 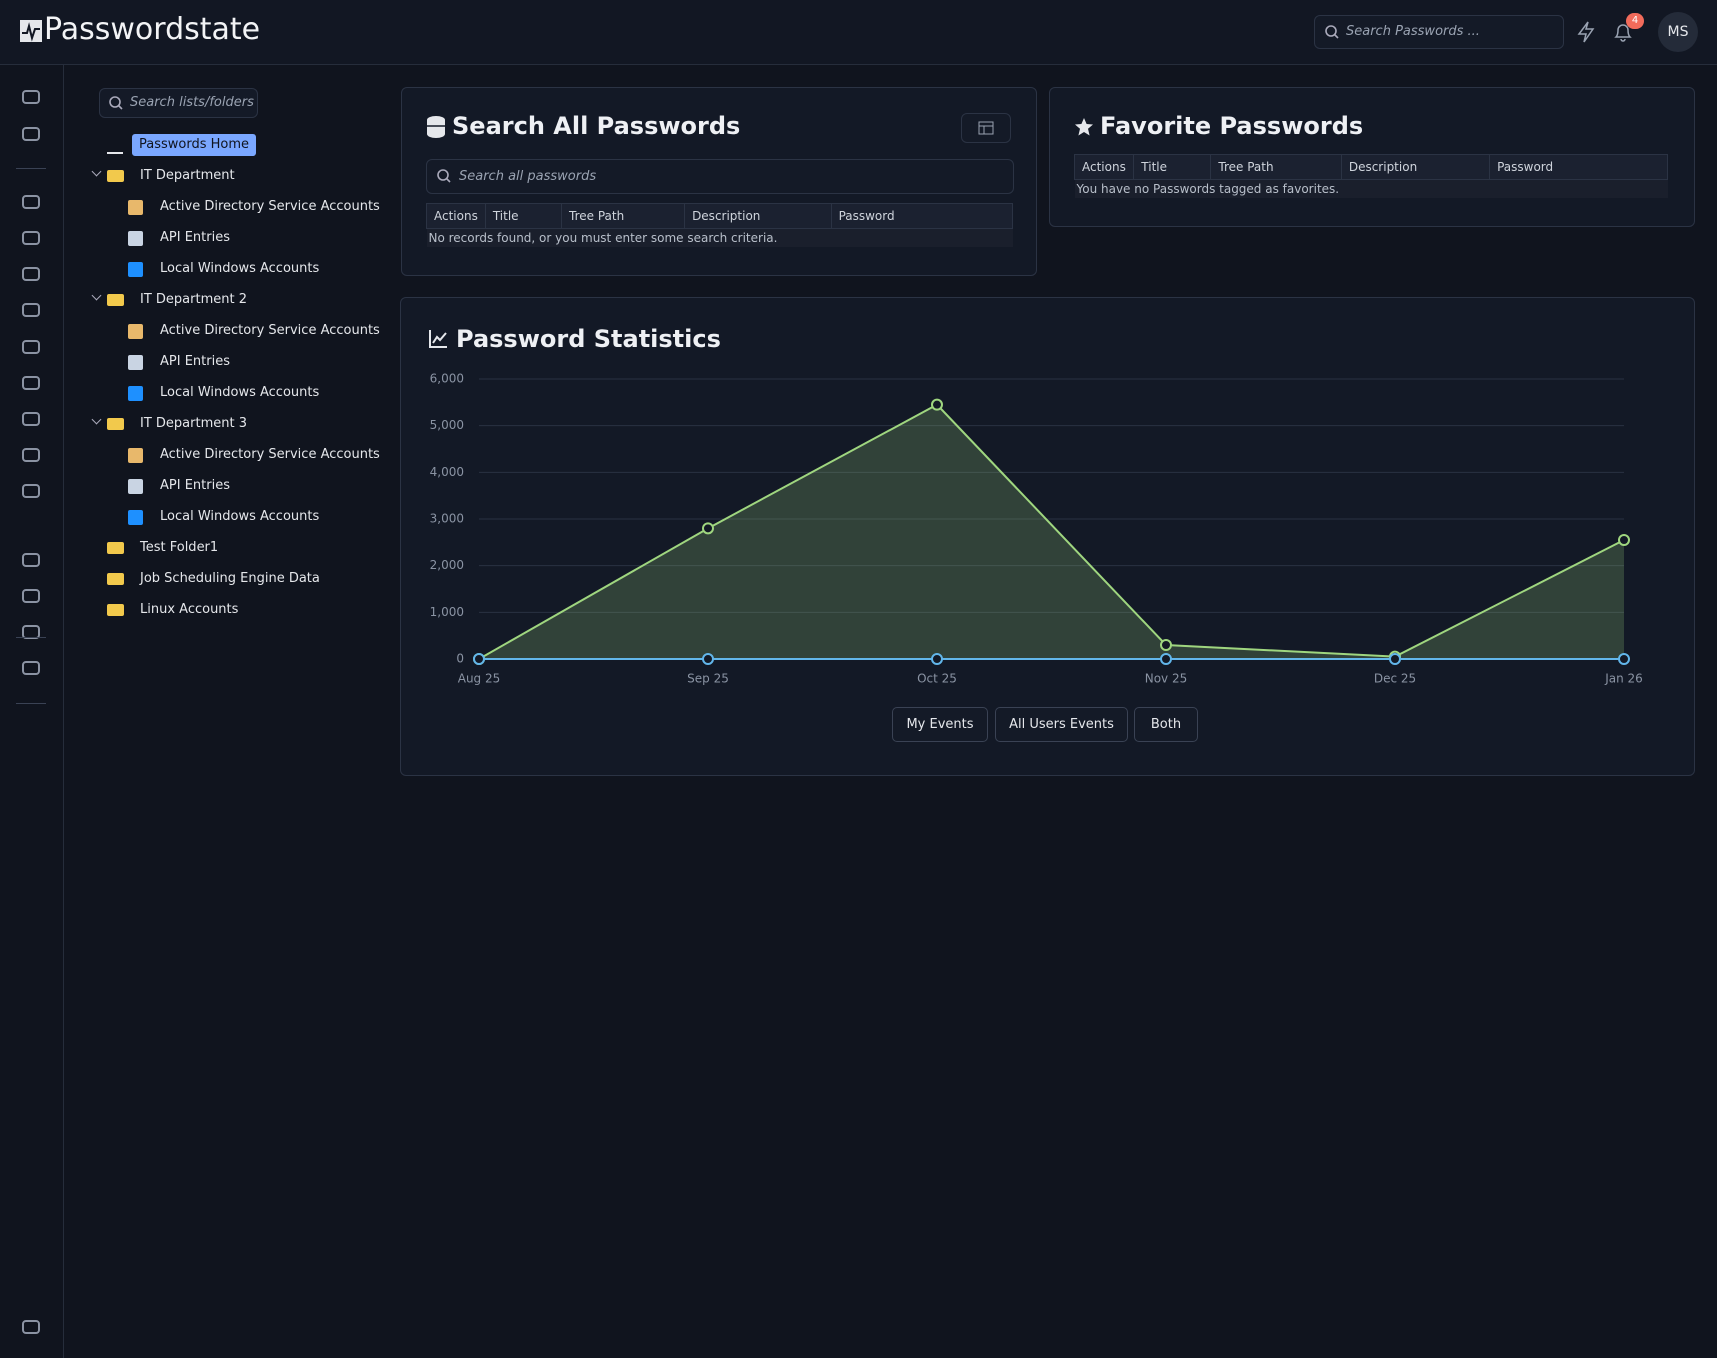 I want to click on y-tick-label: 5,000, so click(x=447, y=425).